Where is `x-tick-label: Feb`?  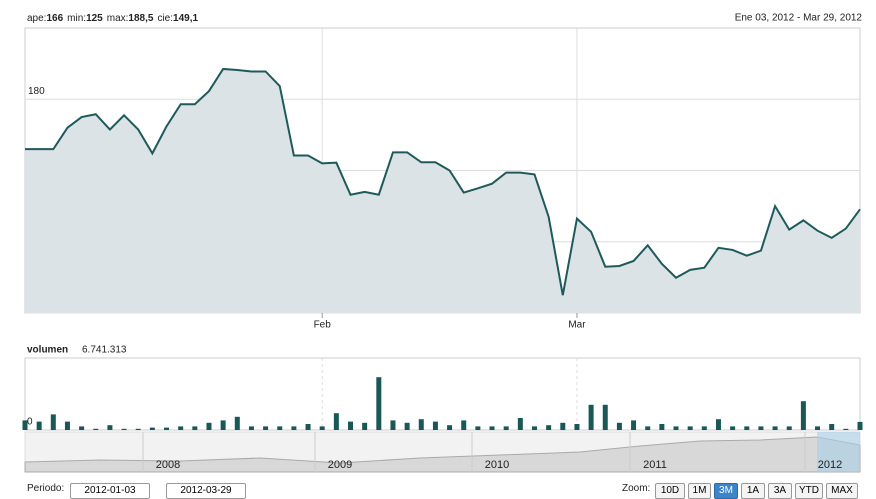
x-tick-label: Feb is located at coordinates (323, 325).